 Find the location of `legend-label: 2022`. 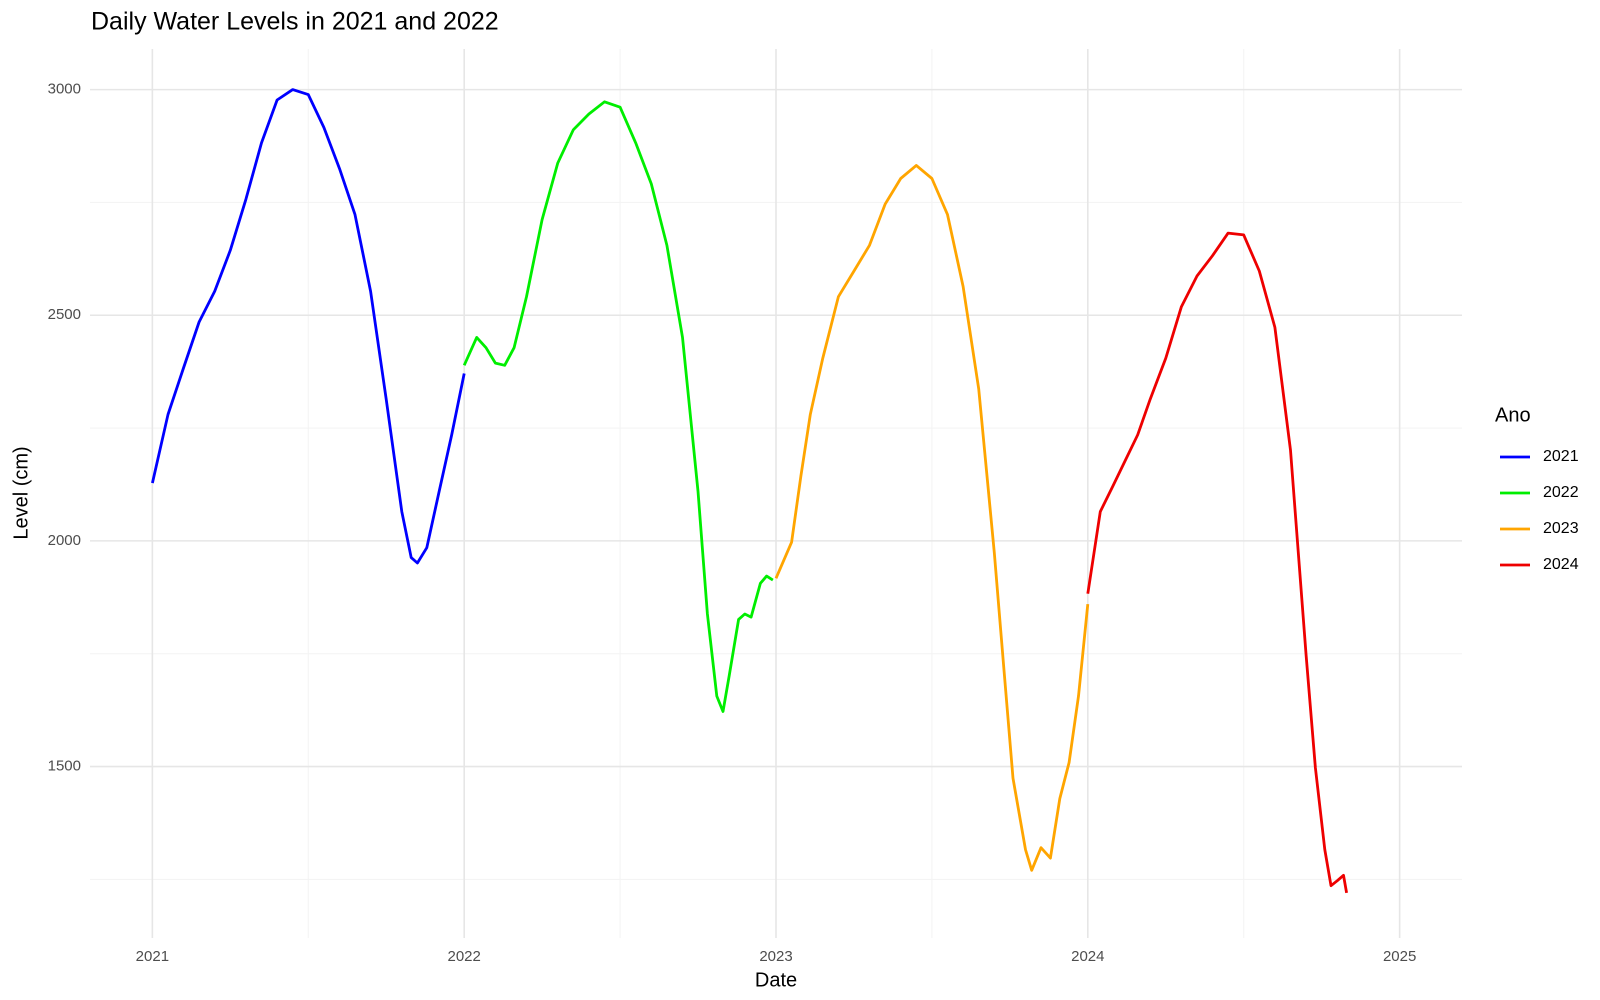

legend-label: 2022 is located at coordinates (1561, 492).